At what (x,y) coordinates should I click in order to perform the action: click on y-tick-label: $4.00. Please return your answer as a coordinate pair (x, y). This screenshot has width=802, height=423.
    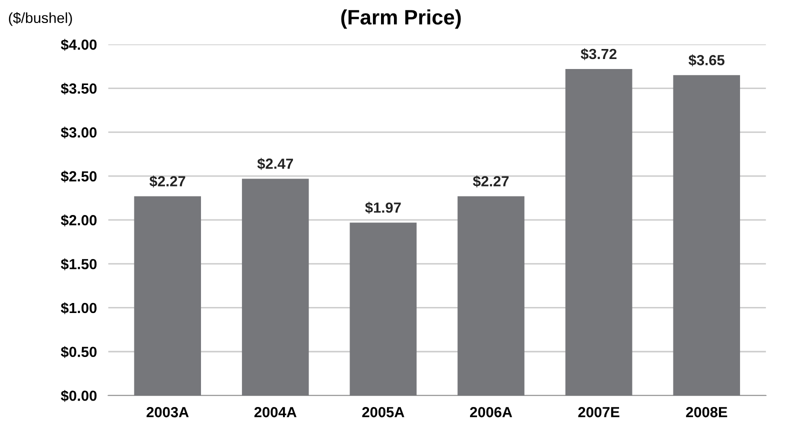
    Looking at the image, I should click on (78, 44).